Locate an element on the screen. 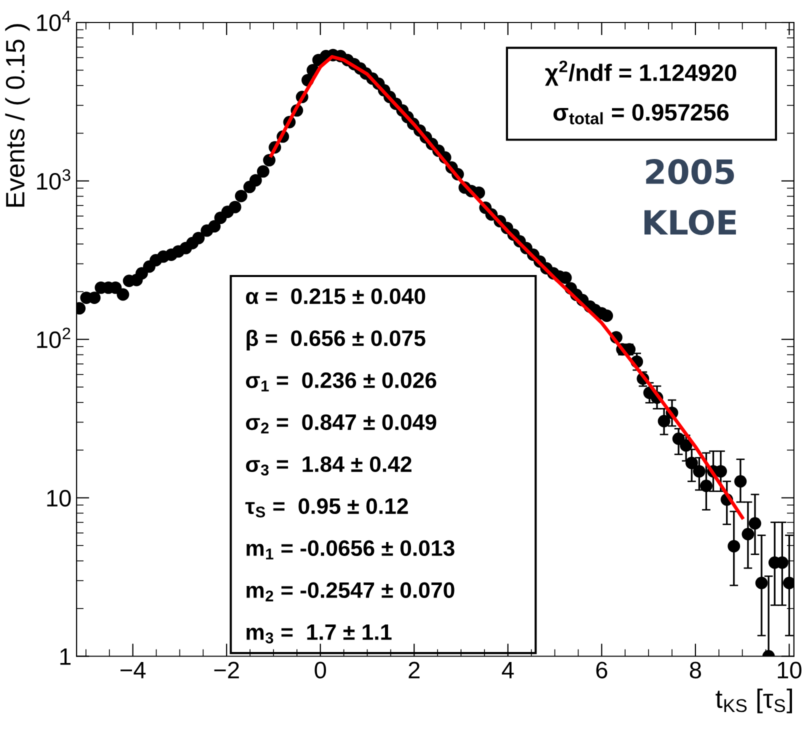  annotation: σ$_{3}$ = 1.84 ± 0.42 is located at coordinates (329, 466).